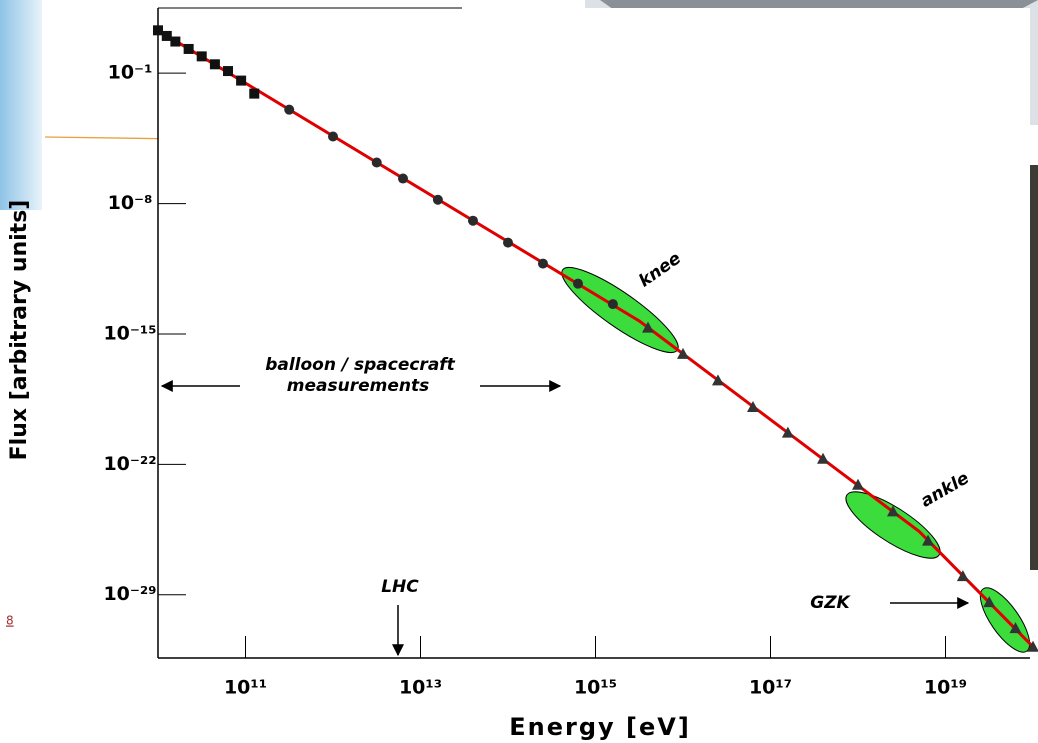  I want to click on y-tick-label: 10⁻¹, so click(130, 73).